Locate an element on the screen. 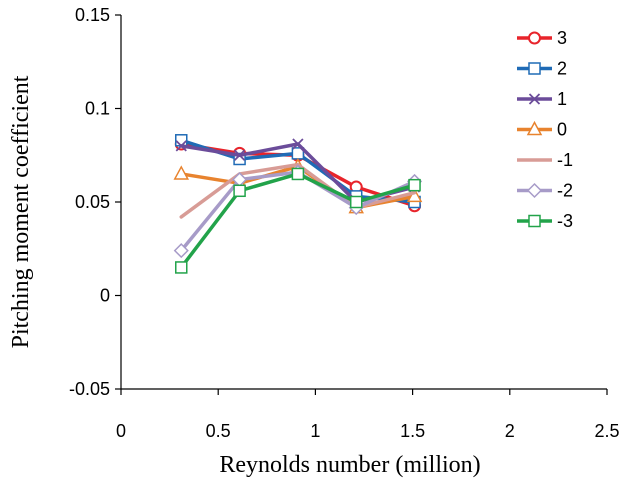 This screenshot has width=623, height=487. legend: 3 2 1 0 -1 -2 -3 is located at coordinates (545, 129).